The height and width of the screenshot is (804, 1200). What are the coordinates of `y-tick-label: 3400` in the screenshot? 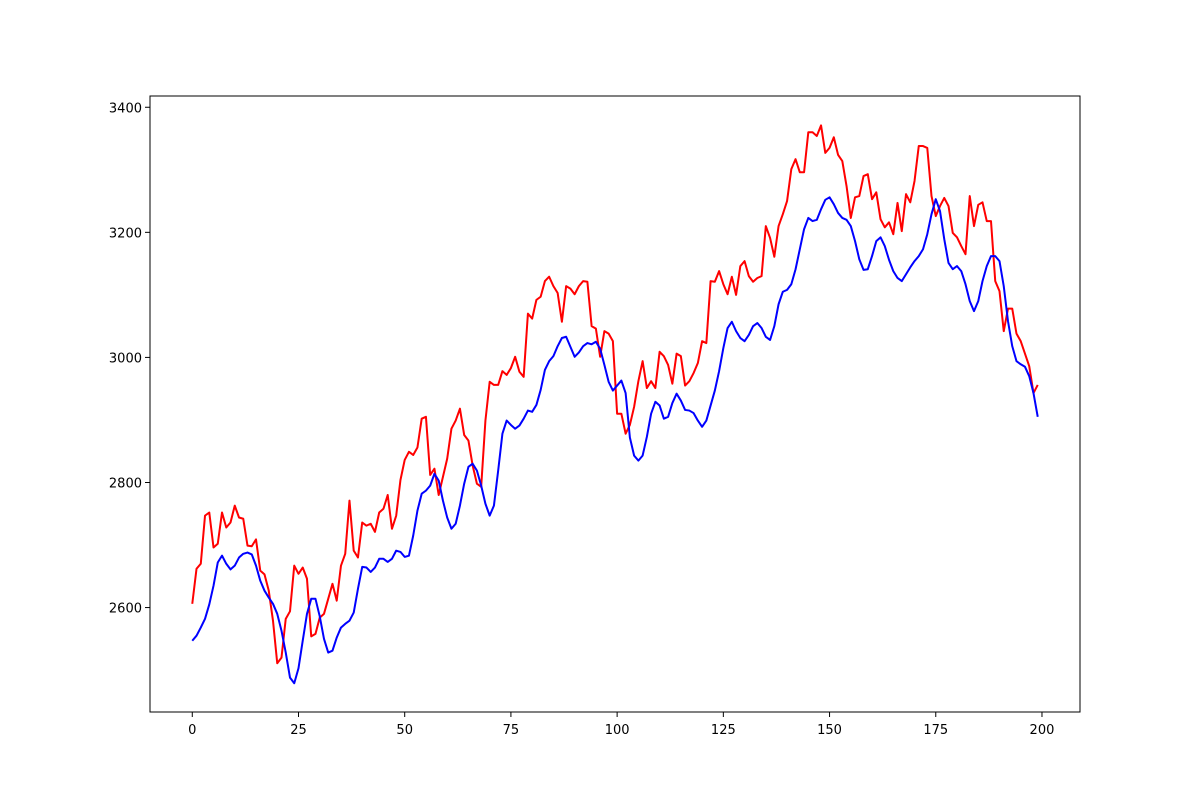 It's located at (125, 108).